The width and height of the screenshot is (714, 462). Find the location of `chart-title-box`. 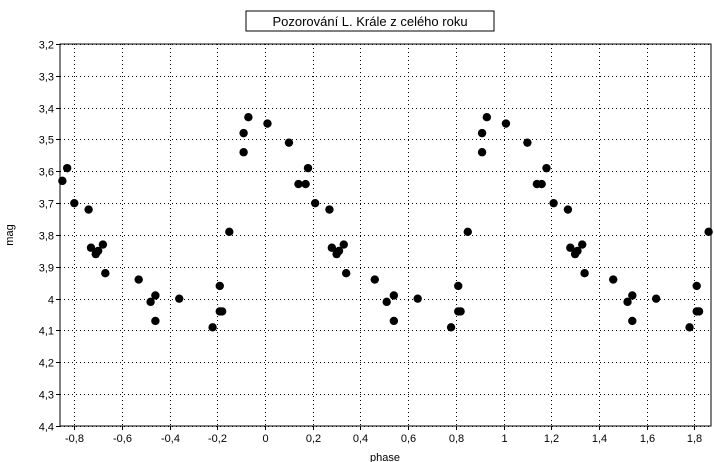

chart-title-box is located at coordinates (370, 21).